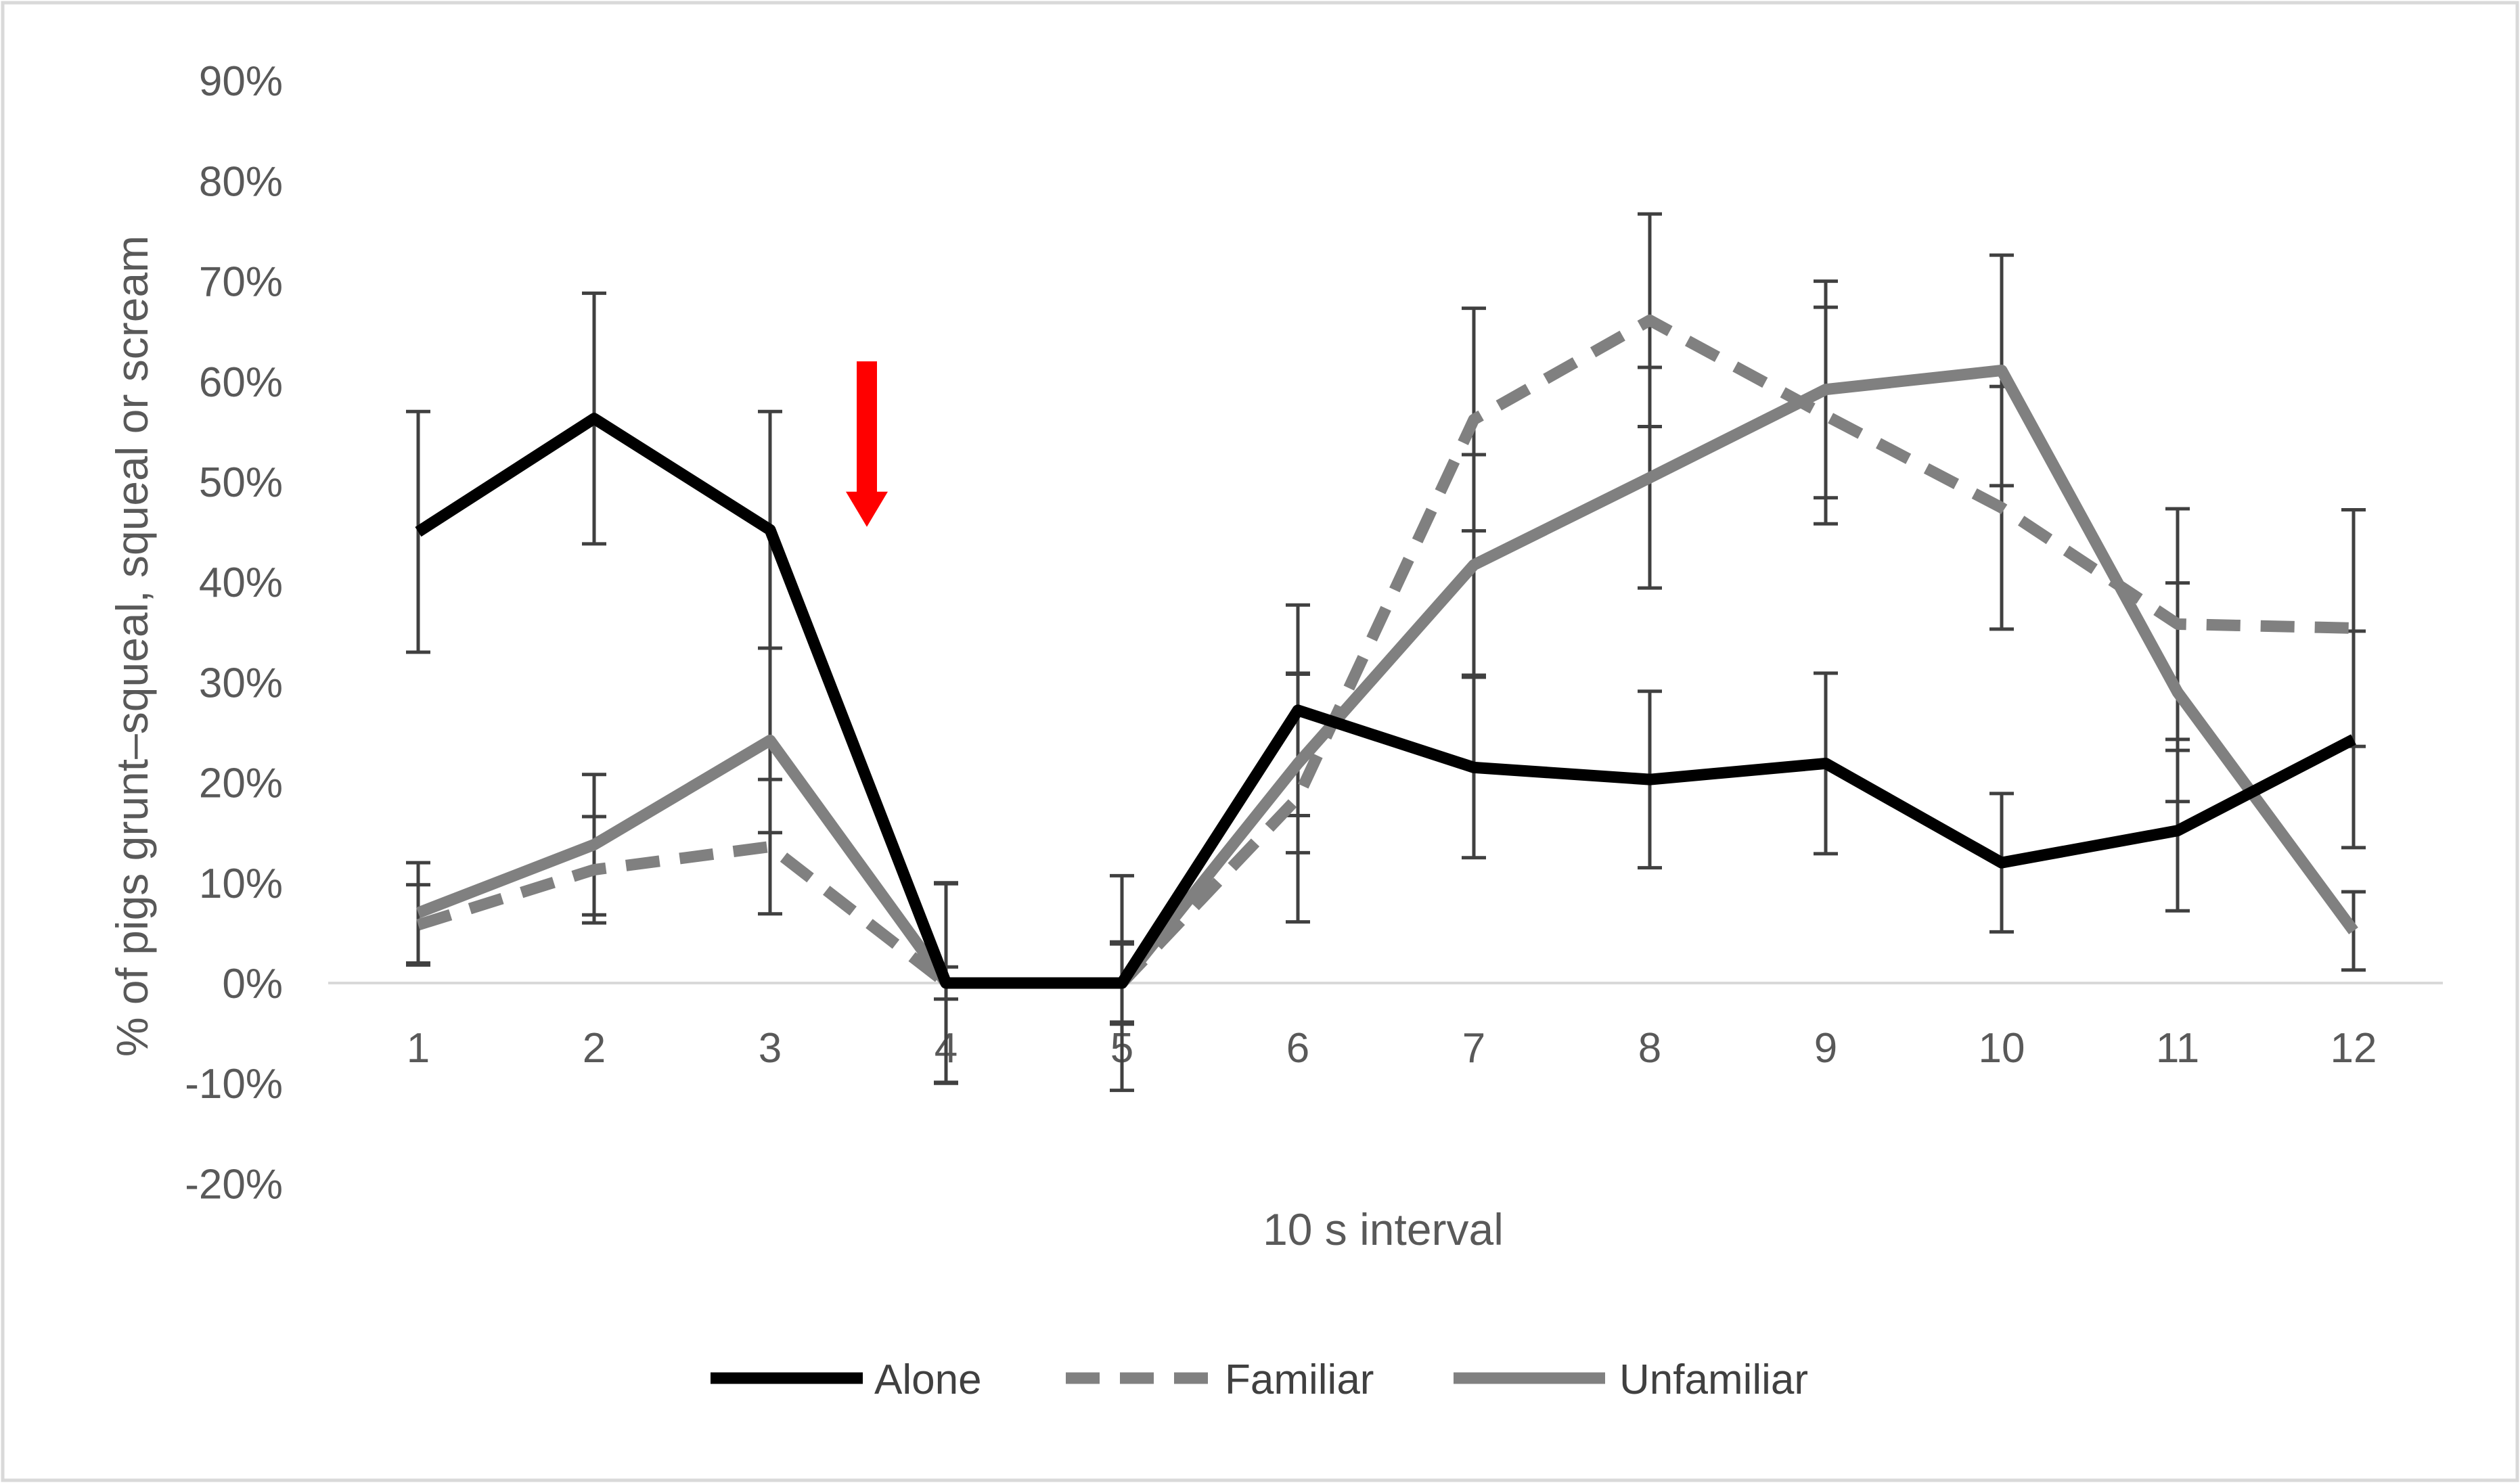  Describe the element at coordinates (928, 1379) in the screenshot. I see `legend-label-alone: Alone` at that location.